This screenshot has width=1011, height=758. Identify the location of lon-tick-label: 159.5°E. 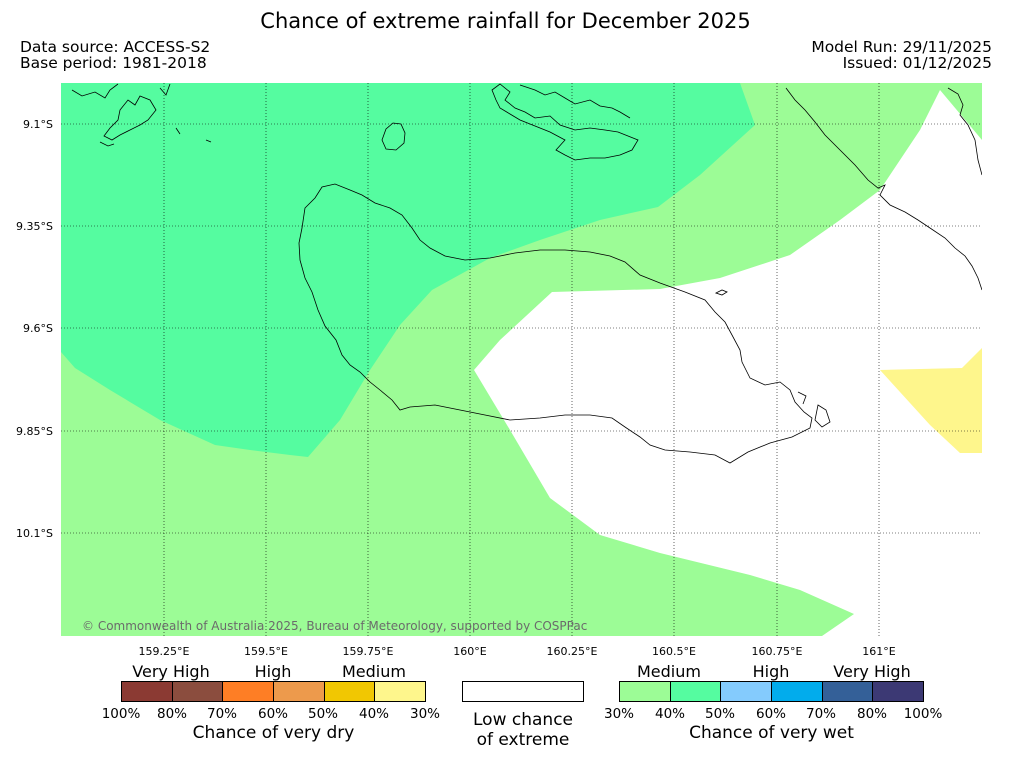
(266, 651).